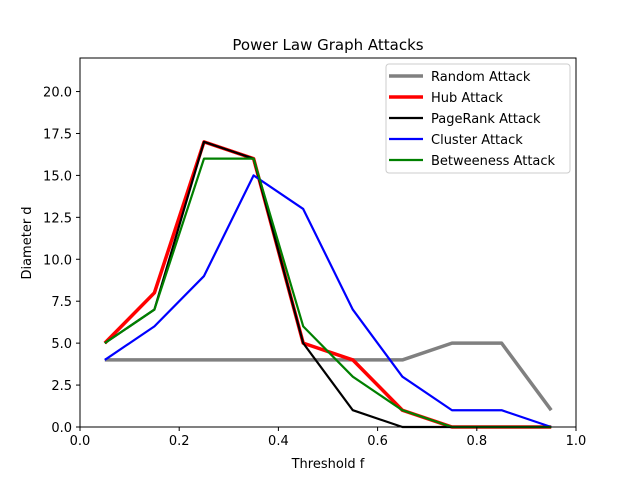 This screenshot has width=640, height=480. What do you see at coordinates (493, 161) in the screenshot?
I see `legend-label-4: Betweeness Attack` at bounding box center [493, 161].